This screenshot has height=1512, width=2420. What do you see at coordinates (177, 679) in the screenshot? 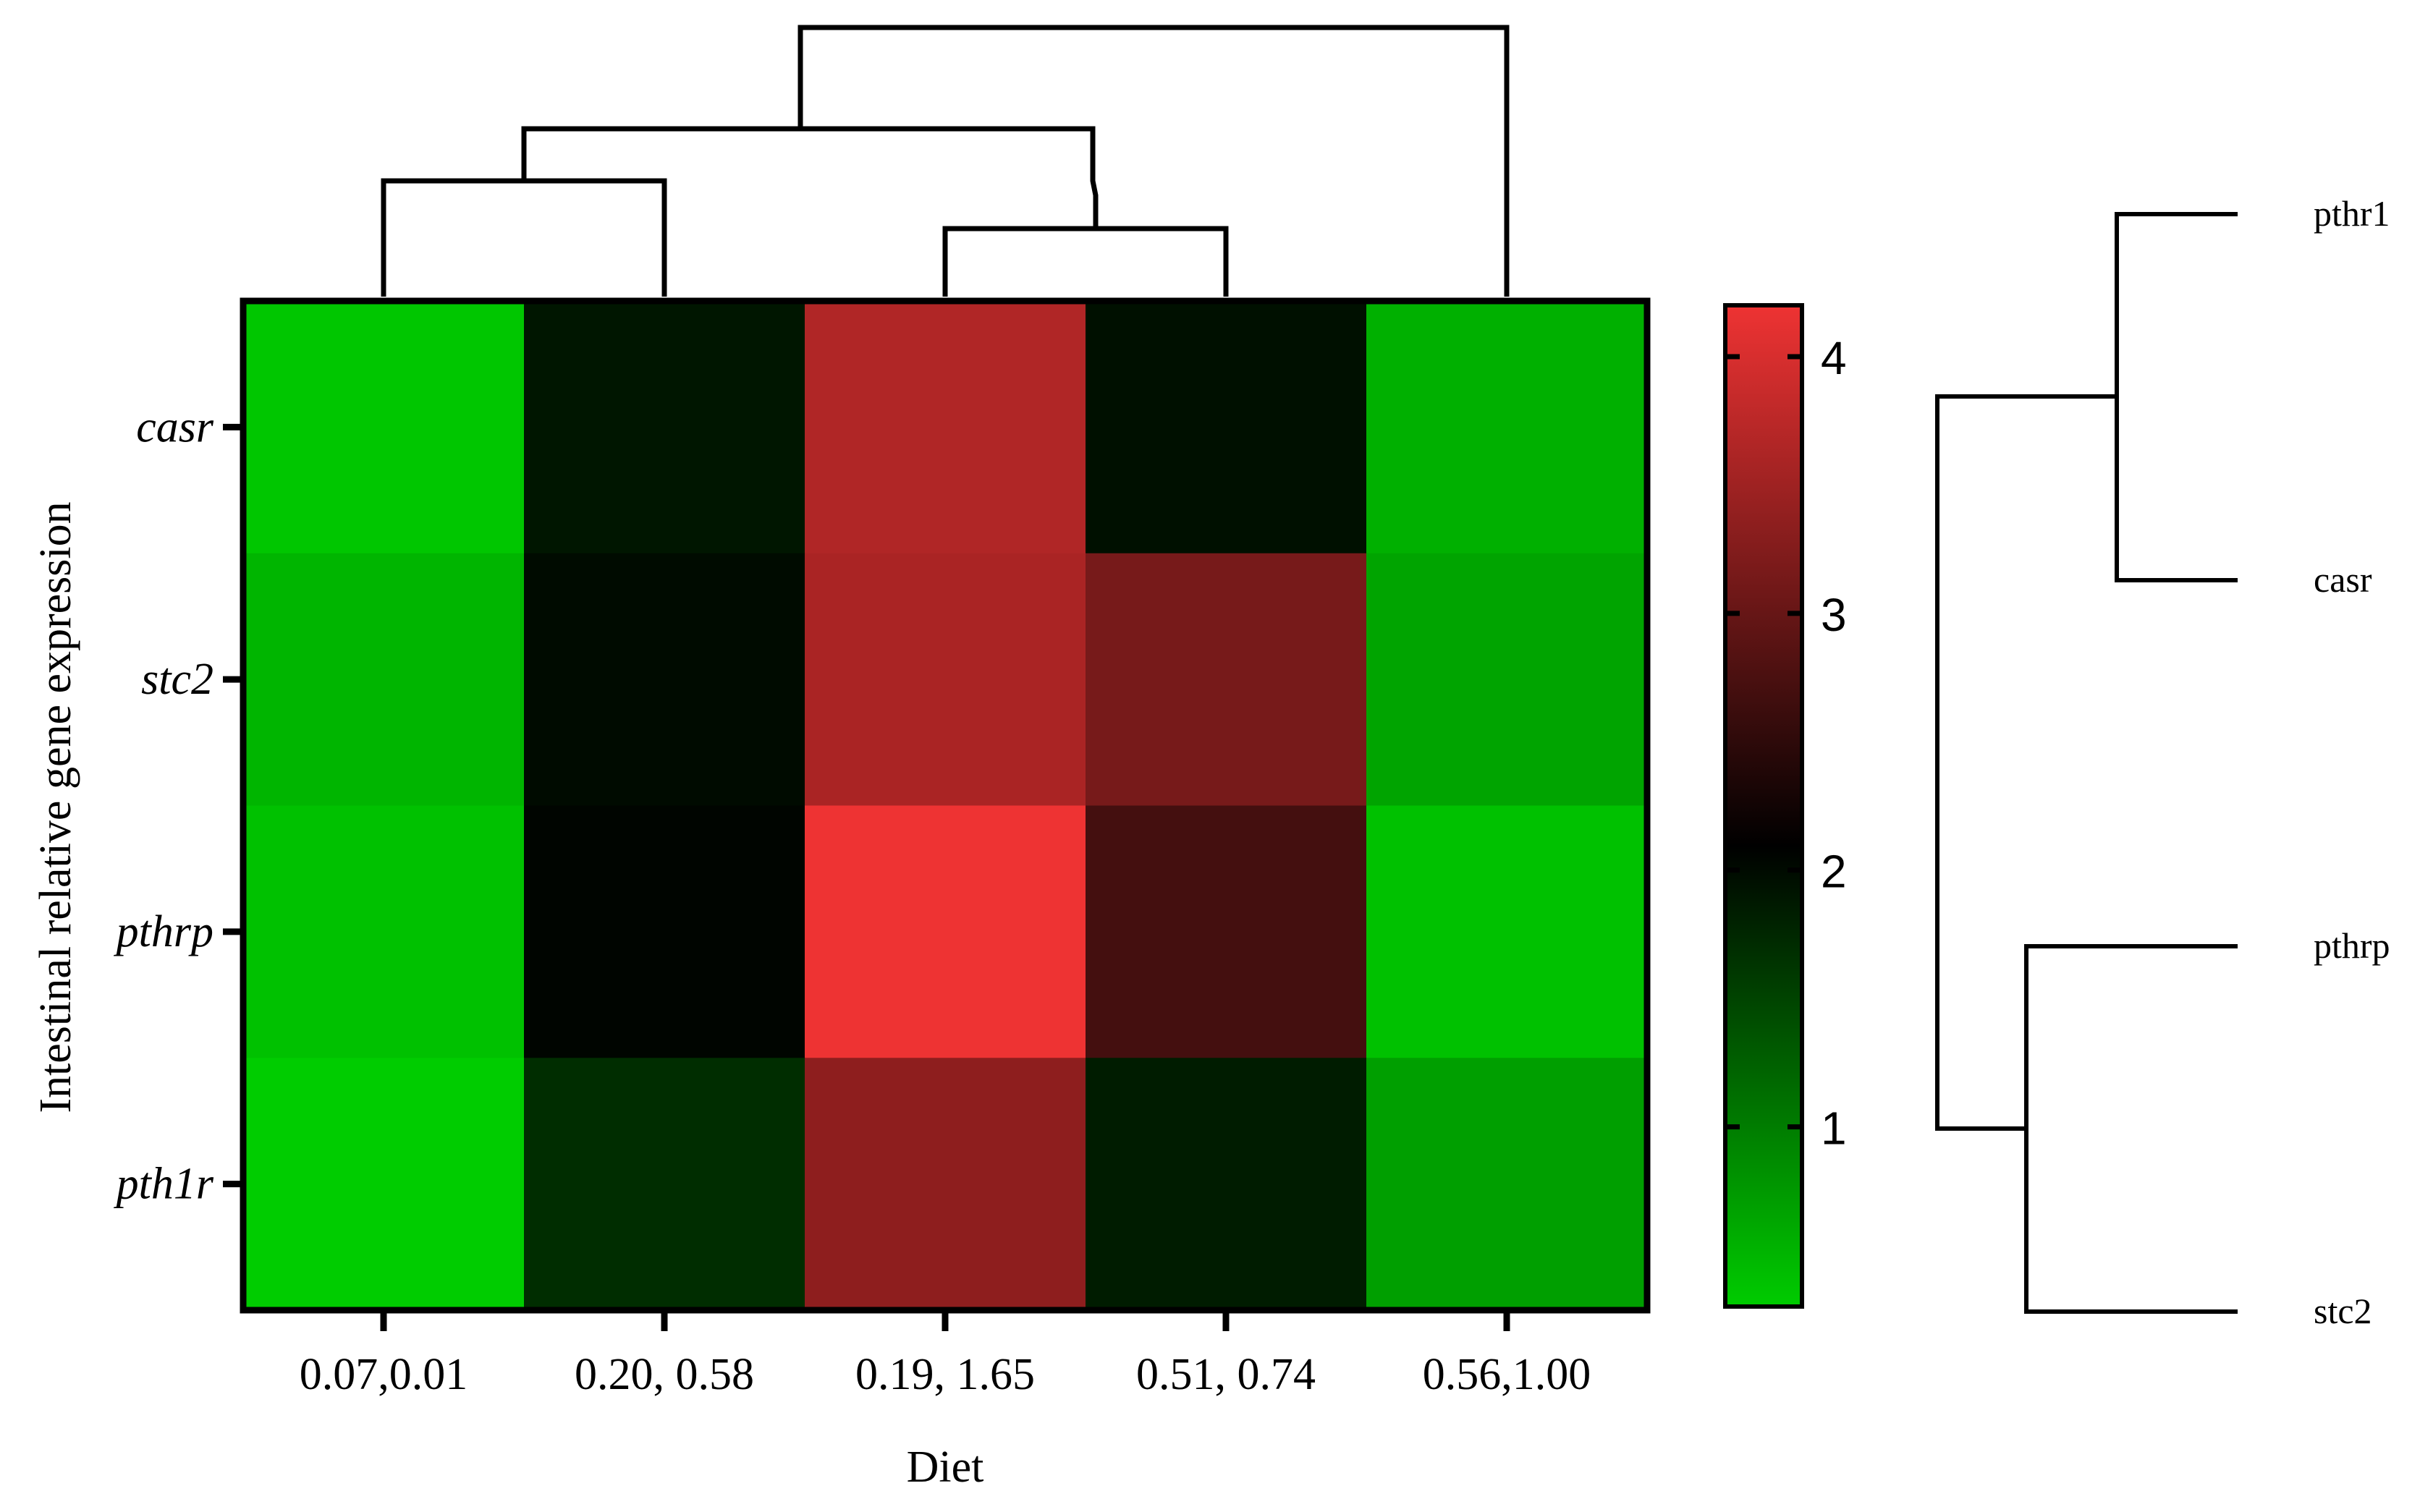
I see `y-tick-label-stc2: stc2` at bounding box center [177, 679].